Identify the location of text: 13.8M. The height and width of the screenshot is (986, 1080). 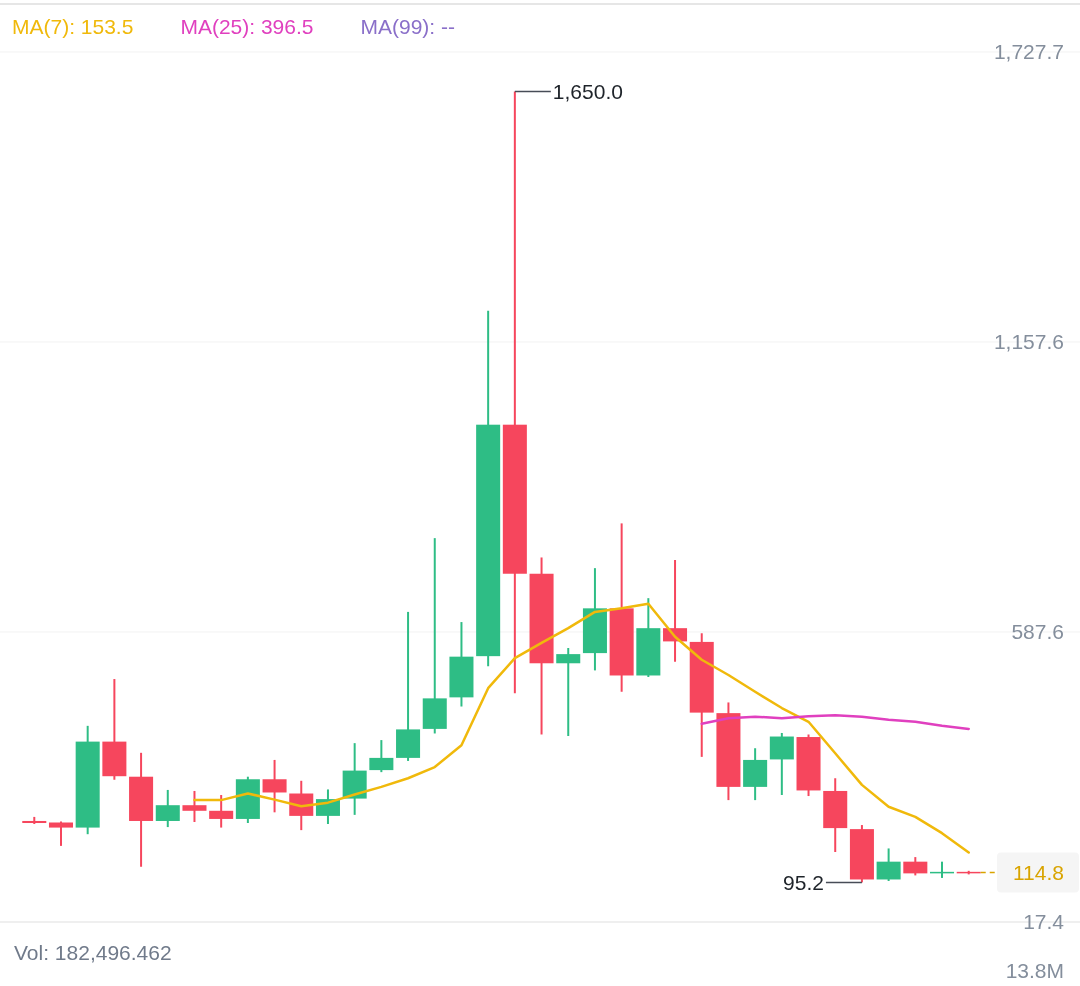
(1034, 970).